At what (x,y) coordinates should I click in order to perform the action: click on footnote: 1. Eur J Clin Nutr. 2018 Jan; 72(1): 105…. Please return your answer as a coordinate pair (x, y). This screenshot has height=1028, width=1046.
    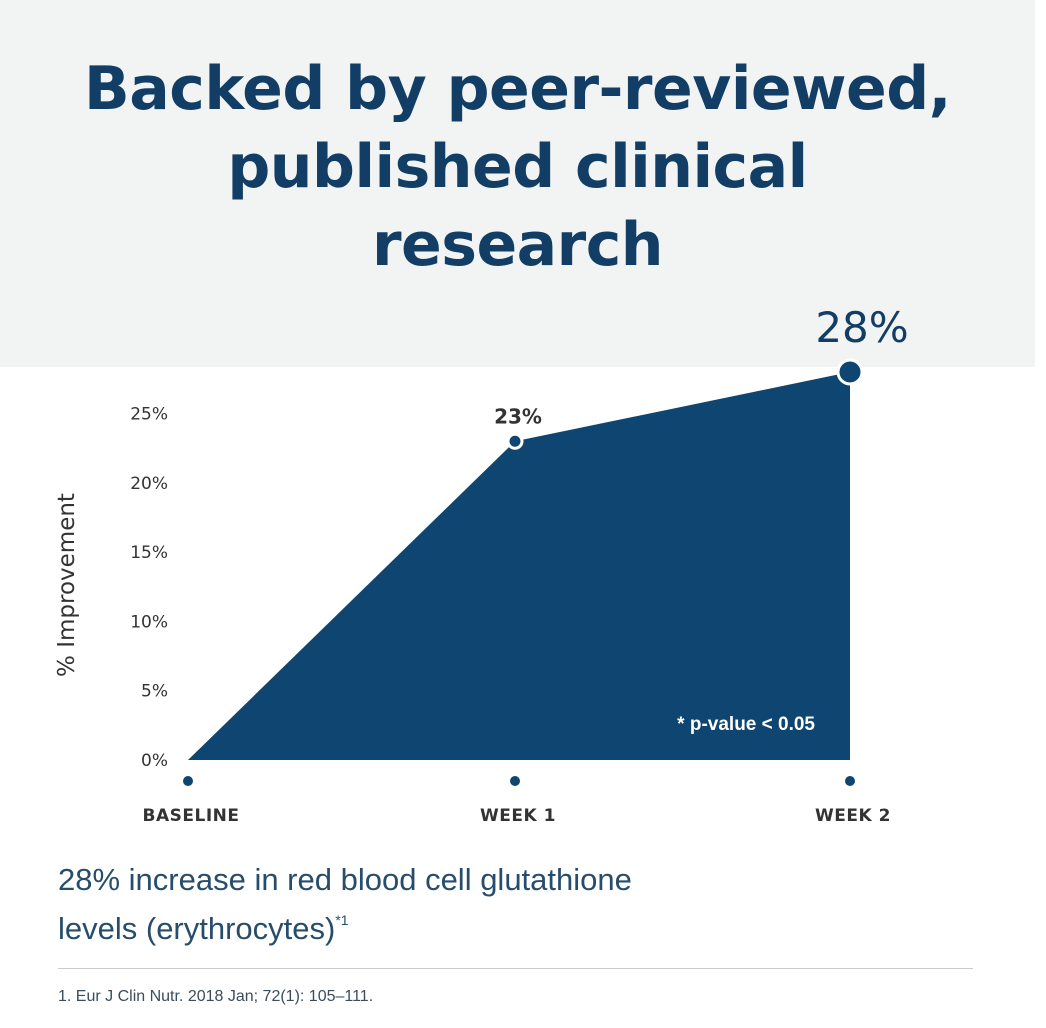
    Looking at the image, I should click on (216, 996).